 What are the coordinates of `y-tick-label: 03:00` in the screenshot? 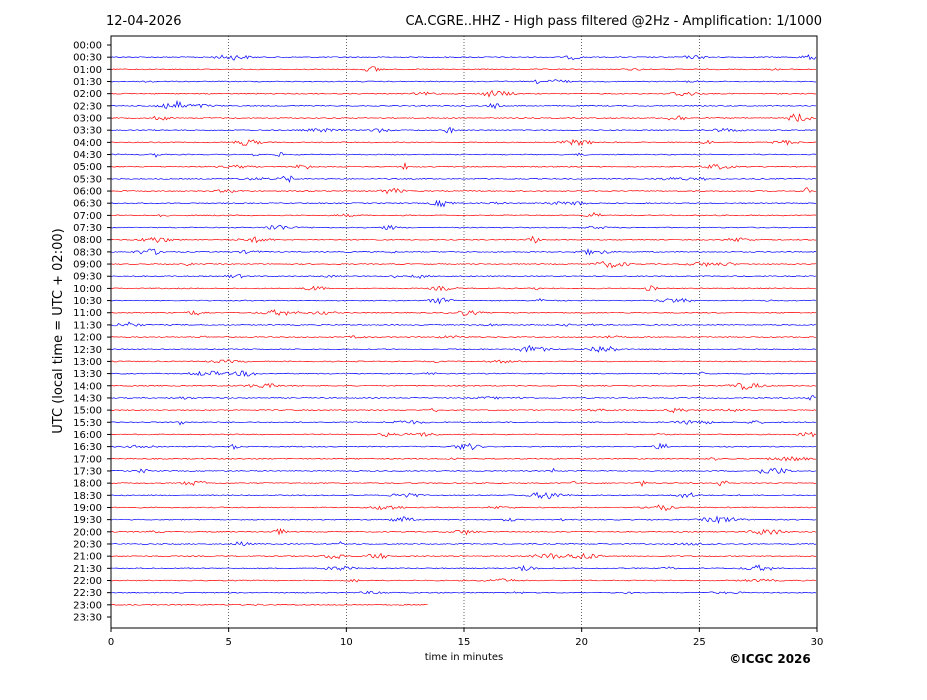 It's located at (87, 119).